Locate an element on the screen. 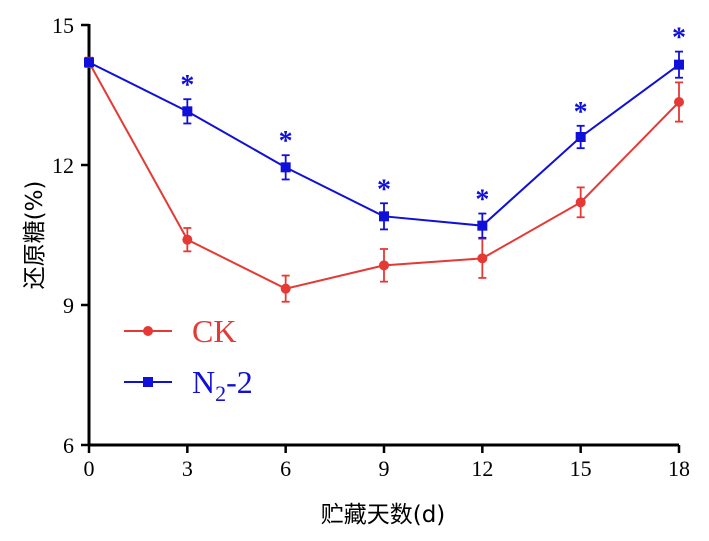 Image resolution: width=709 pixels, height=541 pixels. y-tick-label: 9 is located at coordinates (68, 305).